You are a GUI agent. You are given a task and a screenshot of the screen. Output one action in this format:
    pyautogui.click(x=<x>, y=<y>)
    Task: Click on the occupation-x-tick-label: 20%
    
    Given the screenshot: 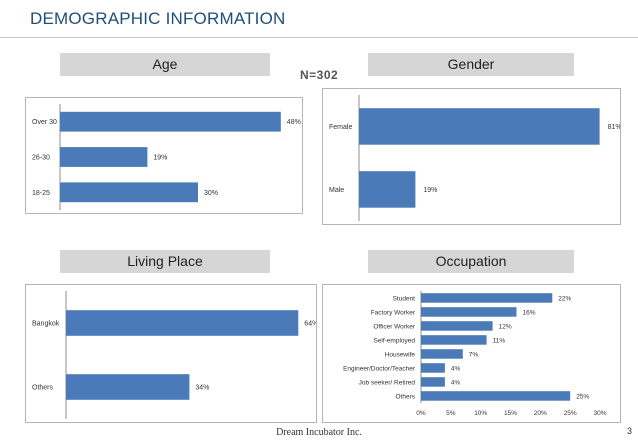 What is the action you would take?
    pyautogui.click(x=540, y=413)
    